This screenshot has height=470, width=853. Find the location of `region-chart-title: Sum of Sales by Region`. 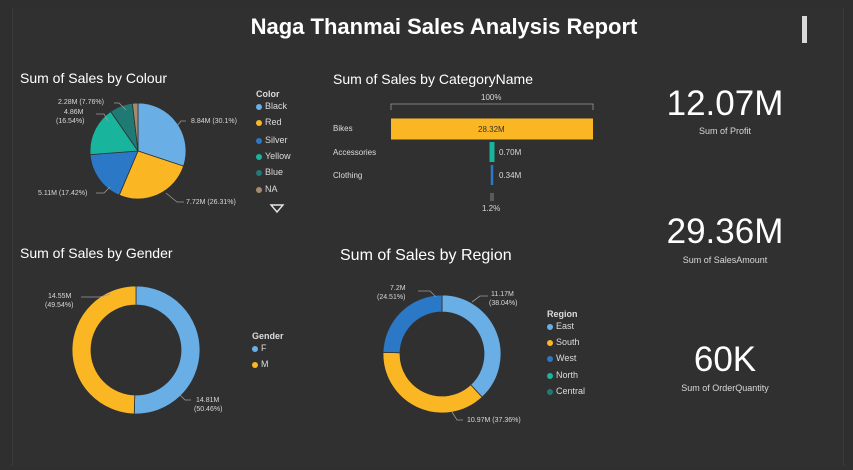

region-chart-title: Sum of Sales by Region is located at coordinates (426, 255).